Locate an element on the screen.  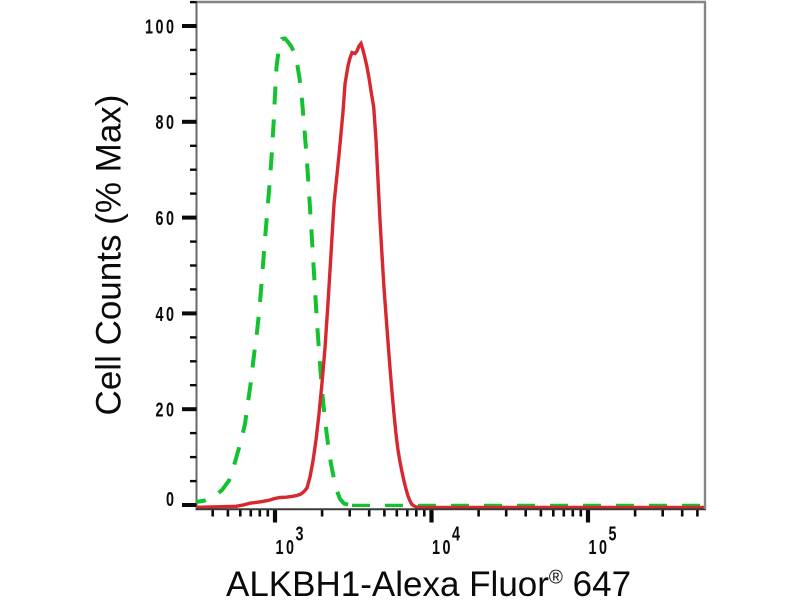
svg-text: 80 is located at coordinates (166, 122).